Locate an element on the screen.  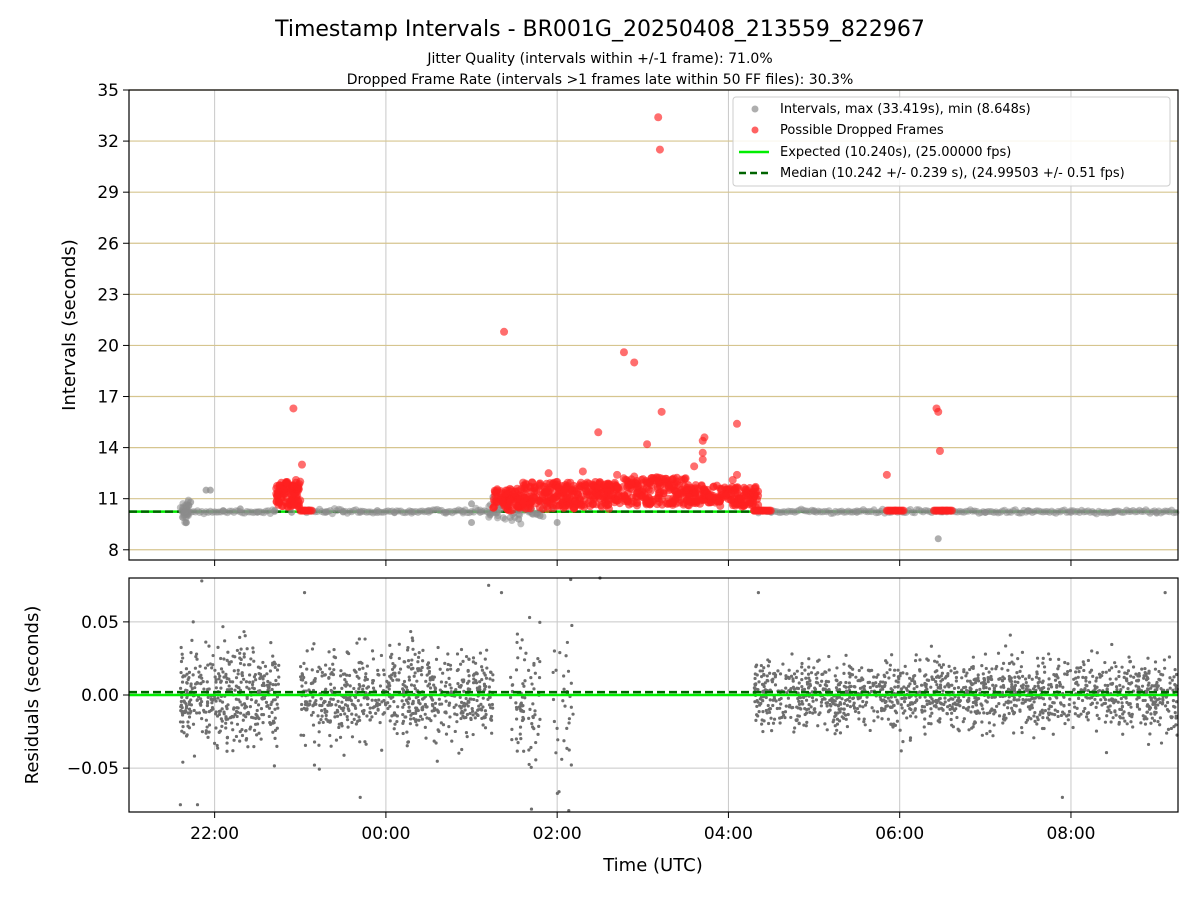
x-tick-label: 04:00 is located at coordinates (728, 834).